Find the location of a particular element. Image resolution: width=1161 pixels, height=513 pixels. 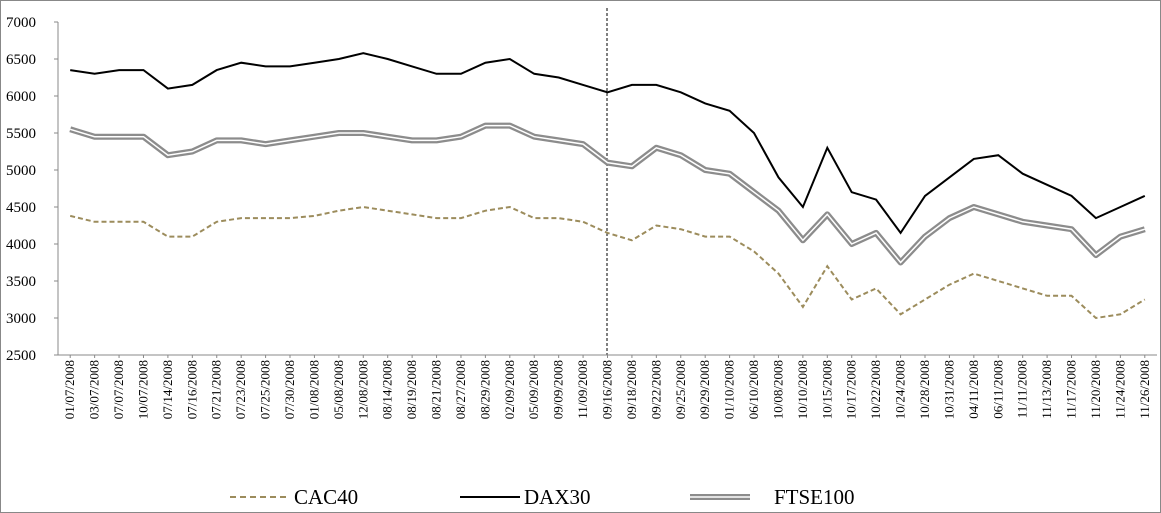

y-tick-label: 3000 is located at coordinates (21, 319).